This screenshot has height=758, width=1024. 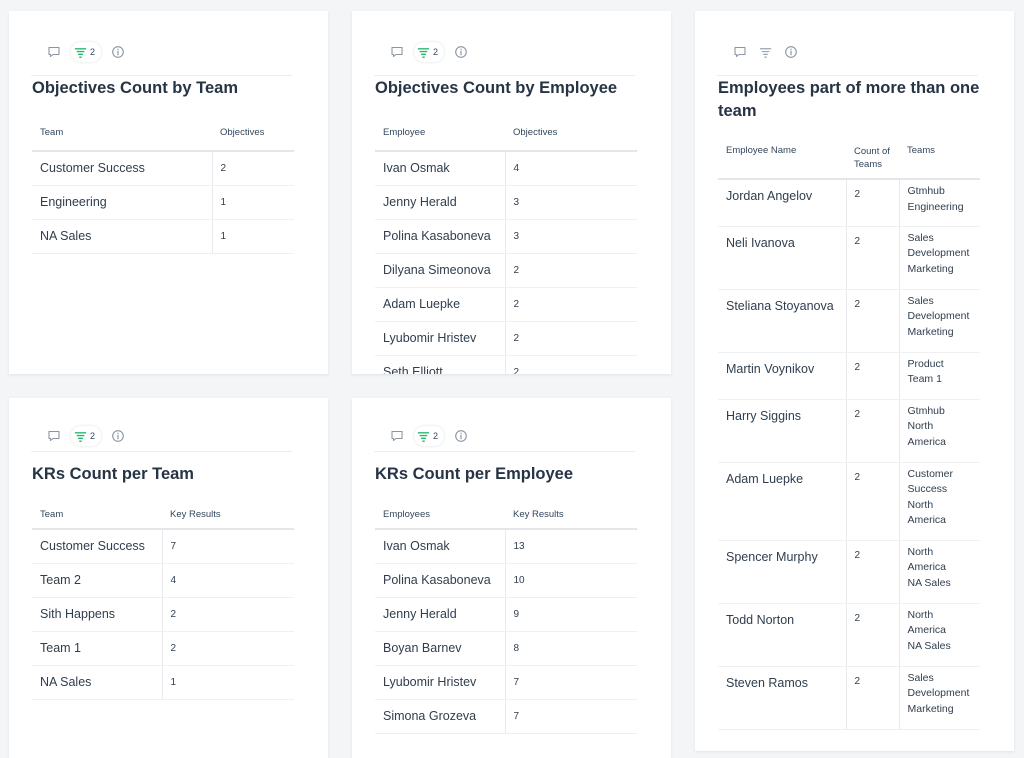 What do you see at coordinates (440, 364) in the screenshot?
I see `table-cell: Seth Elliott` at bounding box center [440, 364].